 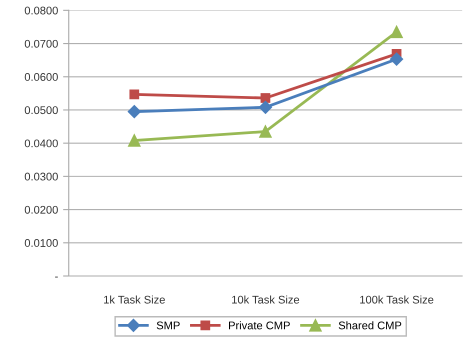 What do you see at coordinates (397, 299) in the screenshot?
I see `x-tick-label: 100k Task Size` at bounding box center [397, 299].